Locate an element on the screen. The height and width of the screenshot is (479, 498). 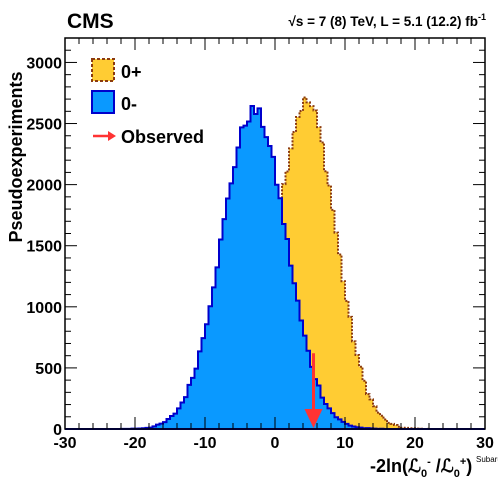
legend-swatch-0minus is located at coordinates (103, 102).